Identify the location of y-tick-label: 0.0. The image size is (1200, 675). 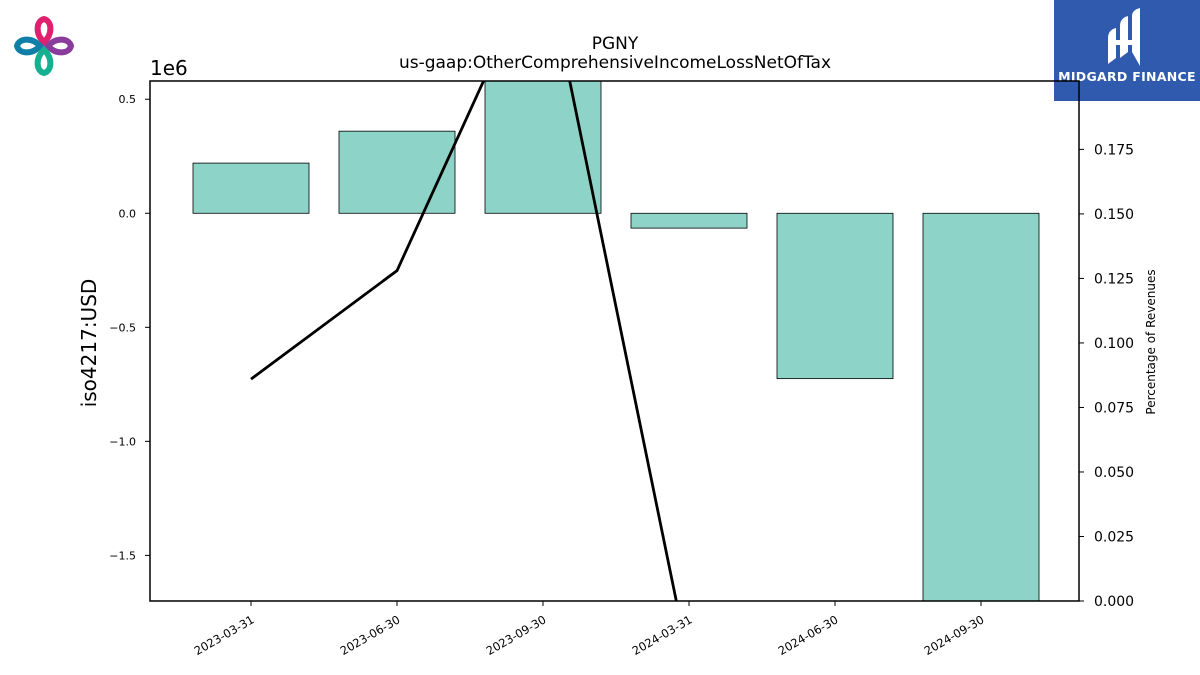
(128, 213).